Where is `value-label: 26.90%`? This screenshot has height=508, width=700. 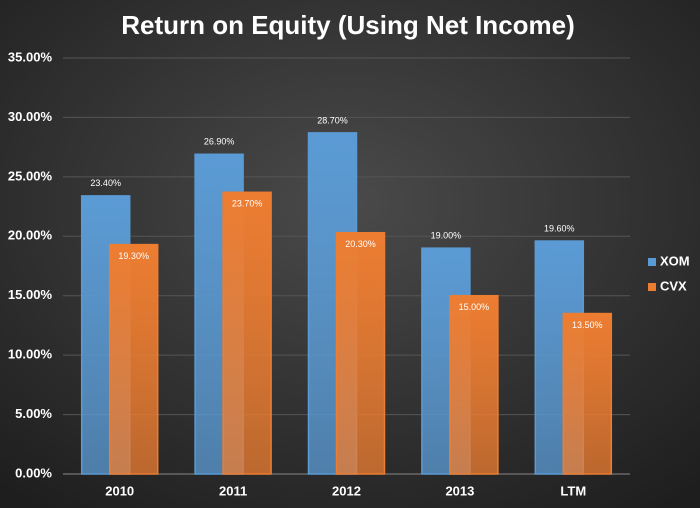
value-label: 26.90% is located at coordinates (219, 142).